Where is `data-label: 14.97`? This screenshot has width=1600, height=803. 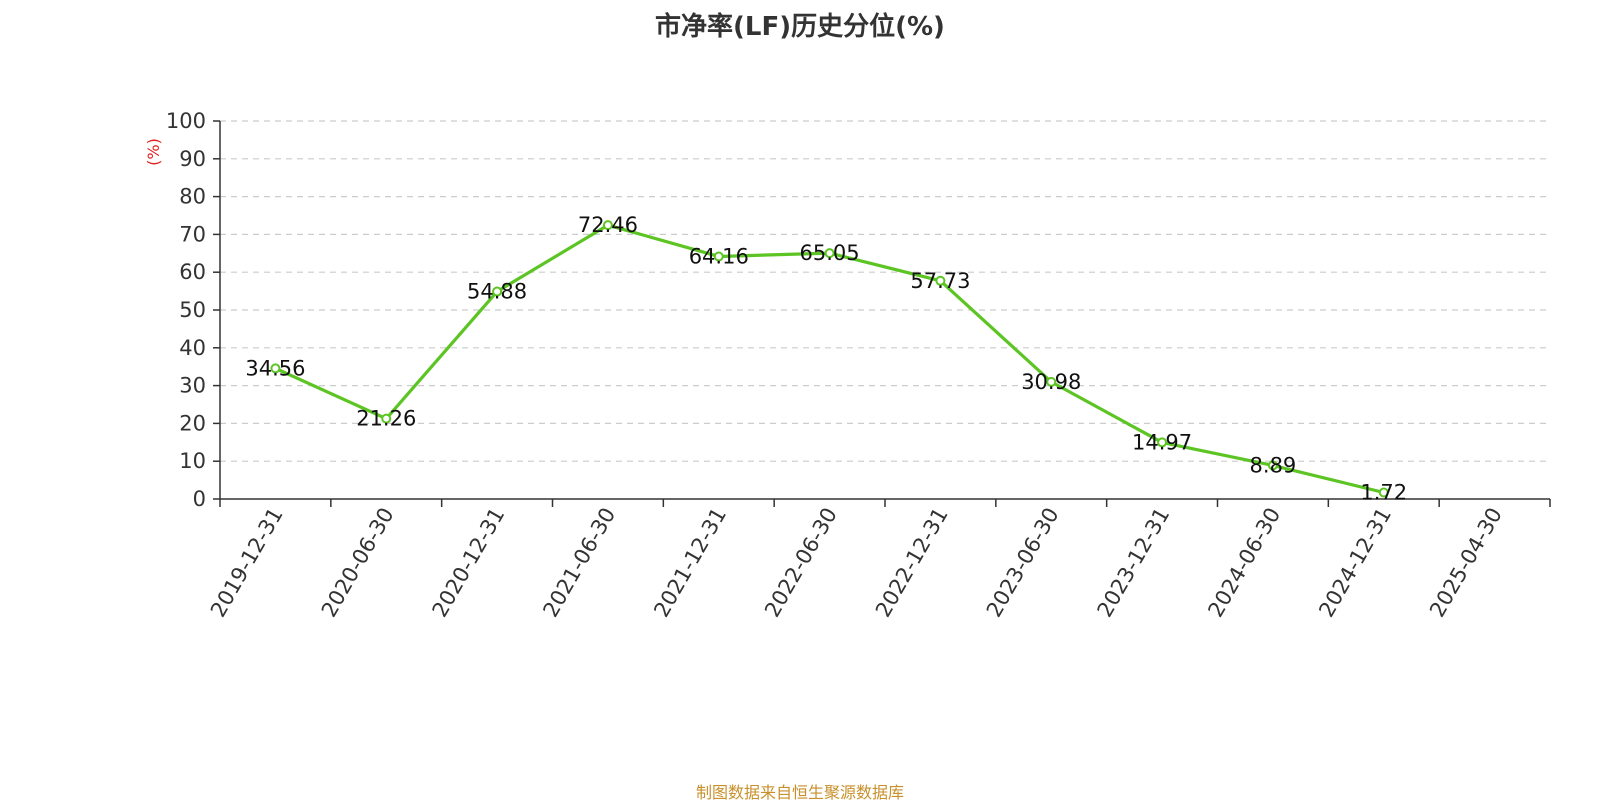
data-label: 14.97 is located at coordinates (1162, 442).